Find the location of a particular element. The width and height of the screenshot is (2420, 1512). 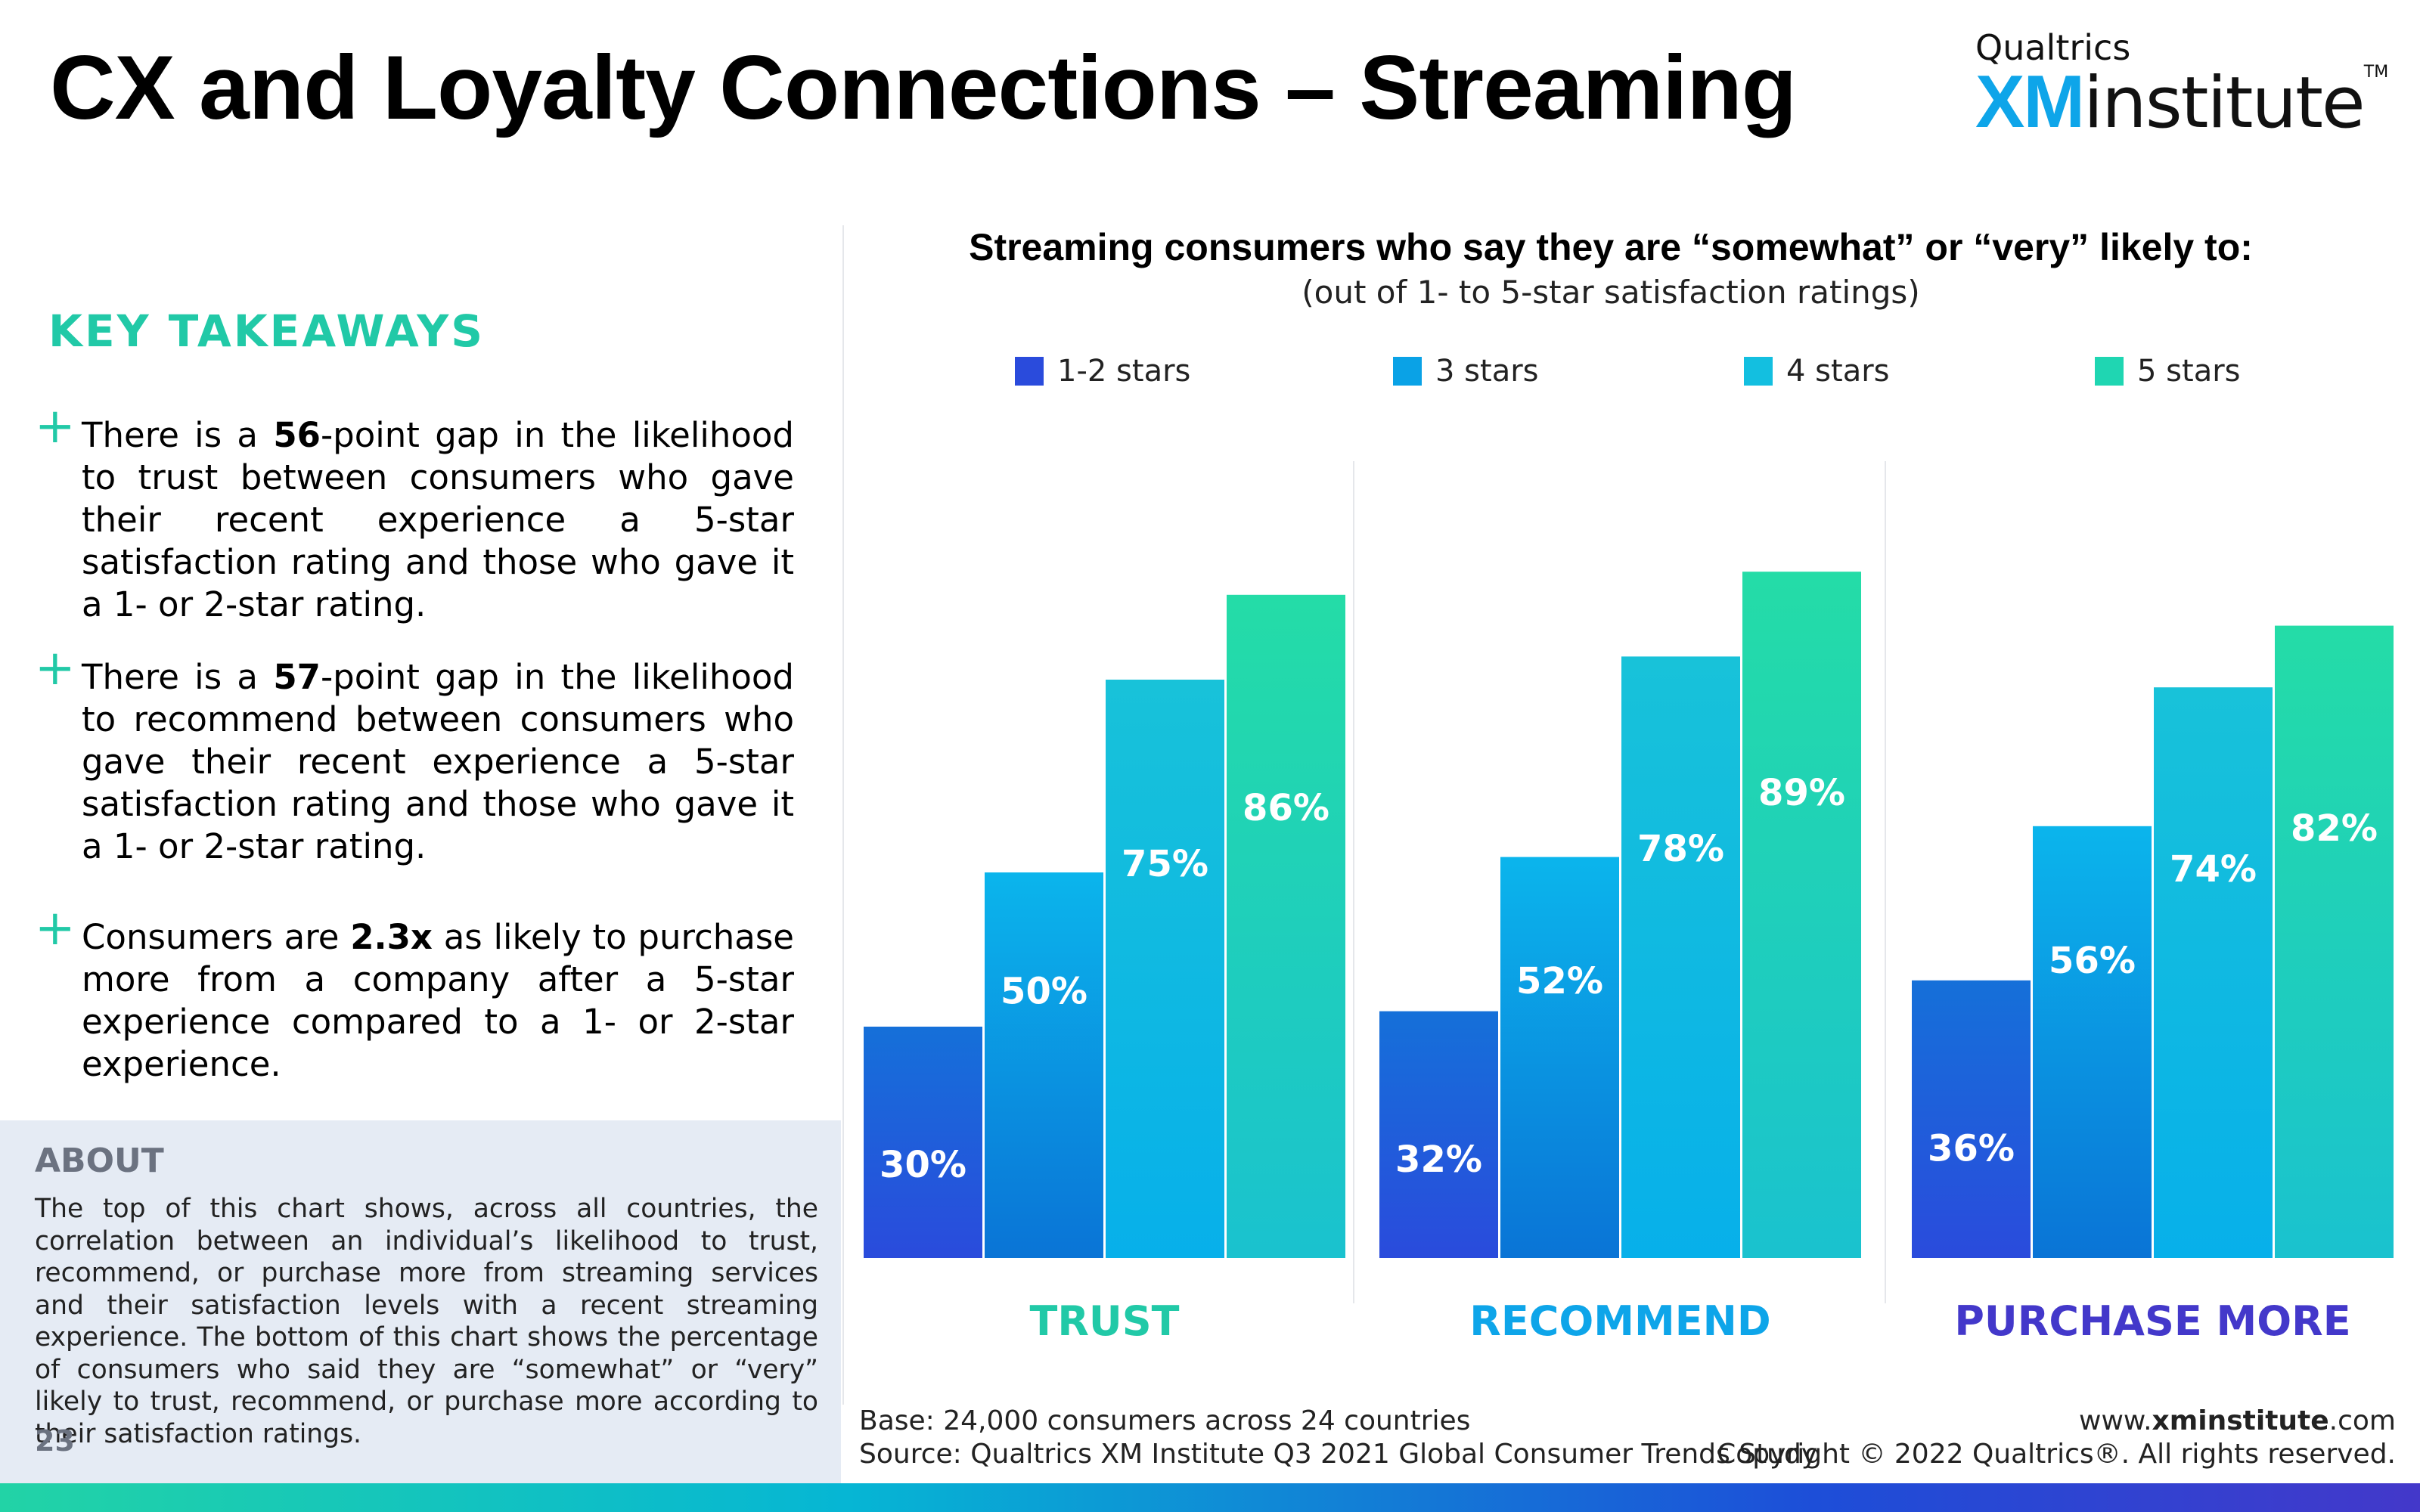

qualtrics-xm-institute-logo: Qualtrics XMinstituteTM is located at coordinates (2181, 83).